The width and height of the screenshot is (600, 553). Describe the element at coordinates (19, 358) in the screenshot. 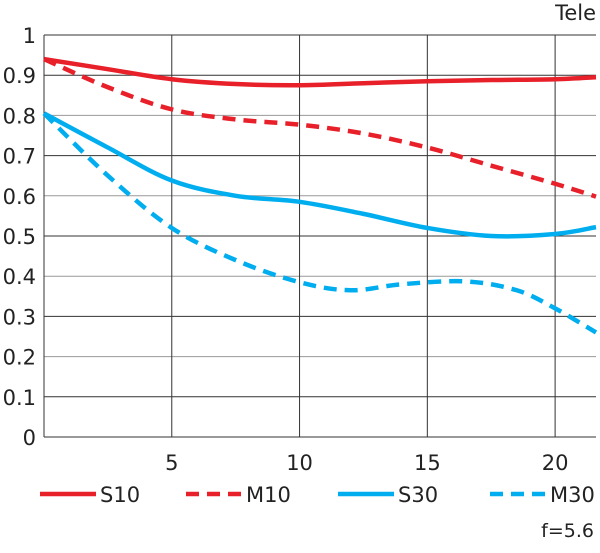

I see `y-tick-label: 0.2` at that location.